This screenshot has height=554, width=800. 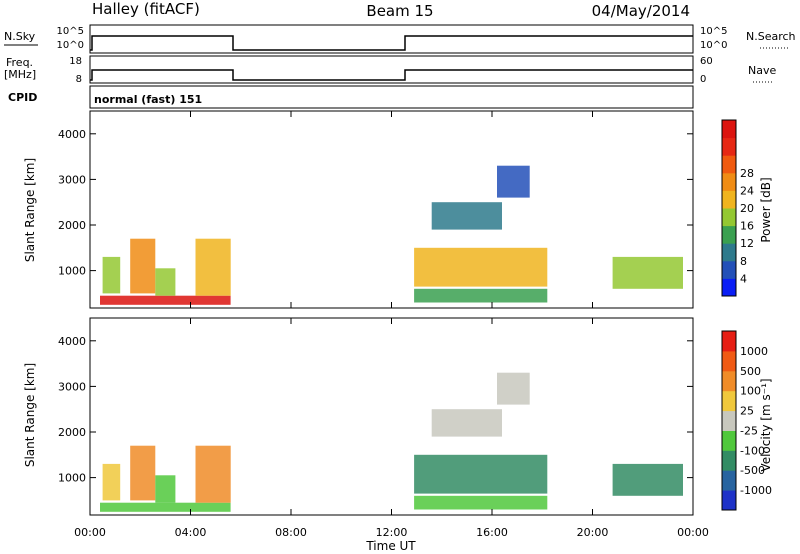 What do you see at coordinates (20, 36) in the screenshot?
I see `nsky-label: N.Sky` at bounding box center [20, 36].